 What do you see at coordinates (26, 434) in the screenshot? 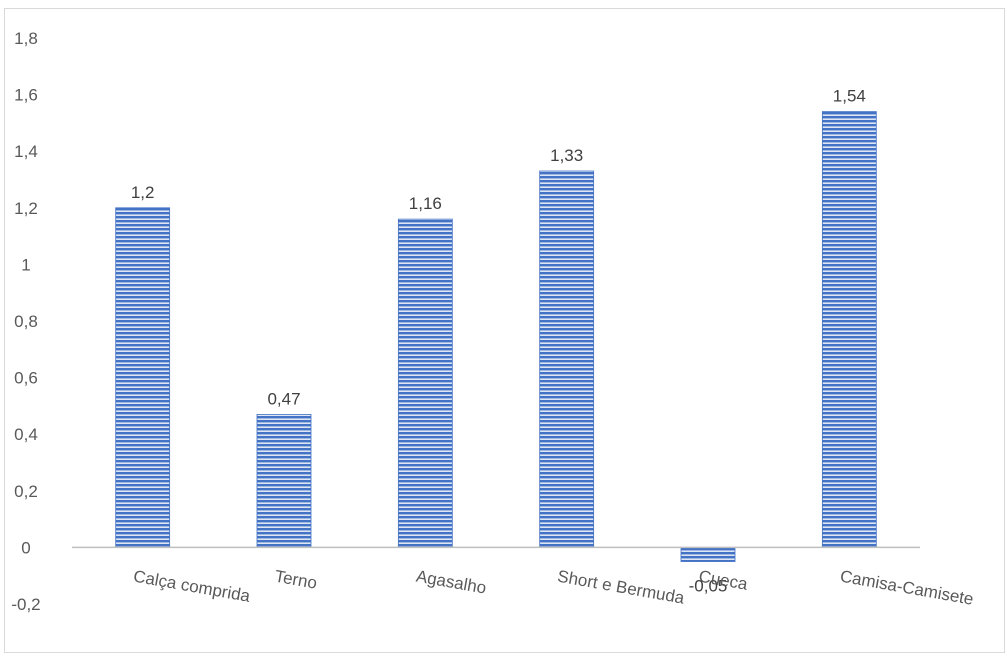
I see `y-tick-label: 0,4` at bounding box center [26, 434].